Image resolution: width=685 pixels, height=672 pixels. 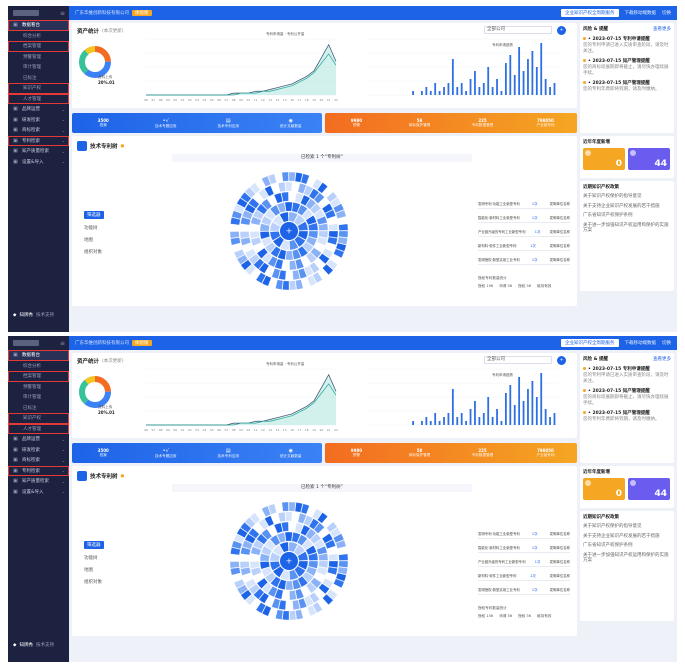 What do you see at coordinates (627, 86) in the screenshot?
I see `news-item: • 2023-07-15 知产管理提醒 您的专利年费即将到期，请及时缴纳。` at bounding box center [627, 86].